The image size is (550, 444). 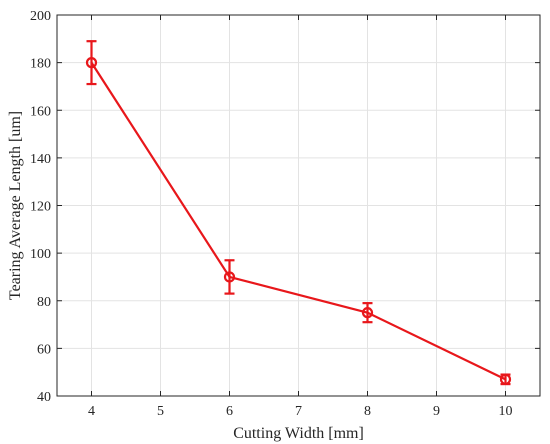 I want to click on x-axis-label: Cutting Width [mm], so click(x=298, y=433).